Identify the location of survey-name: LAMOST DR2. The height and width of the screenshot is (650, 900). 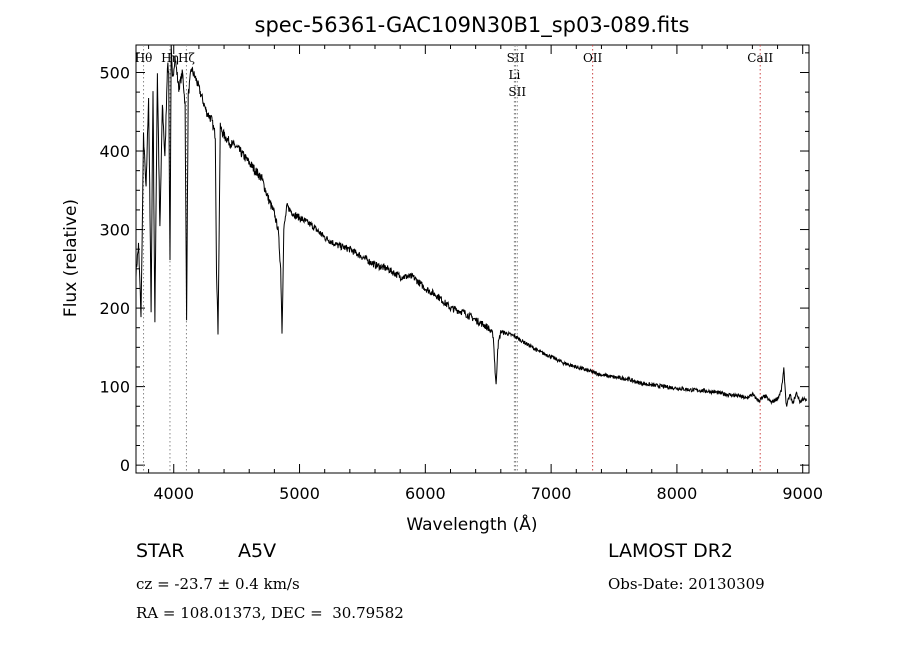
(670, 551).